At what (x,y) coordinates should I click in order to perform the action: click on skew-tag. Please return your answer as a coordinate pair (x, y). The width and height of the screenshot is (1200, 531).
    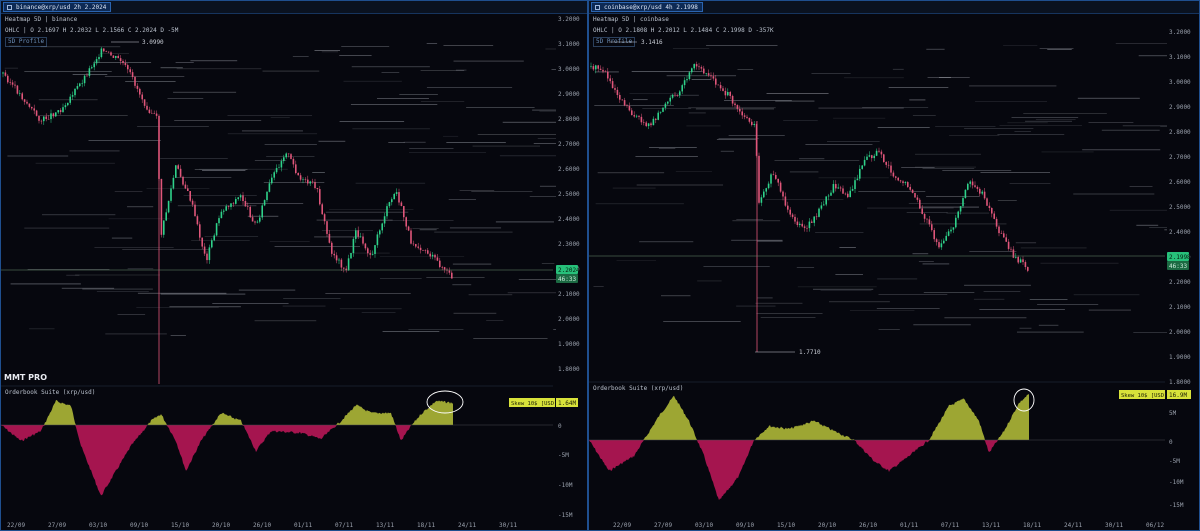
    Looking at the image, I should click on (1142, 394).